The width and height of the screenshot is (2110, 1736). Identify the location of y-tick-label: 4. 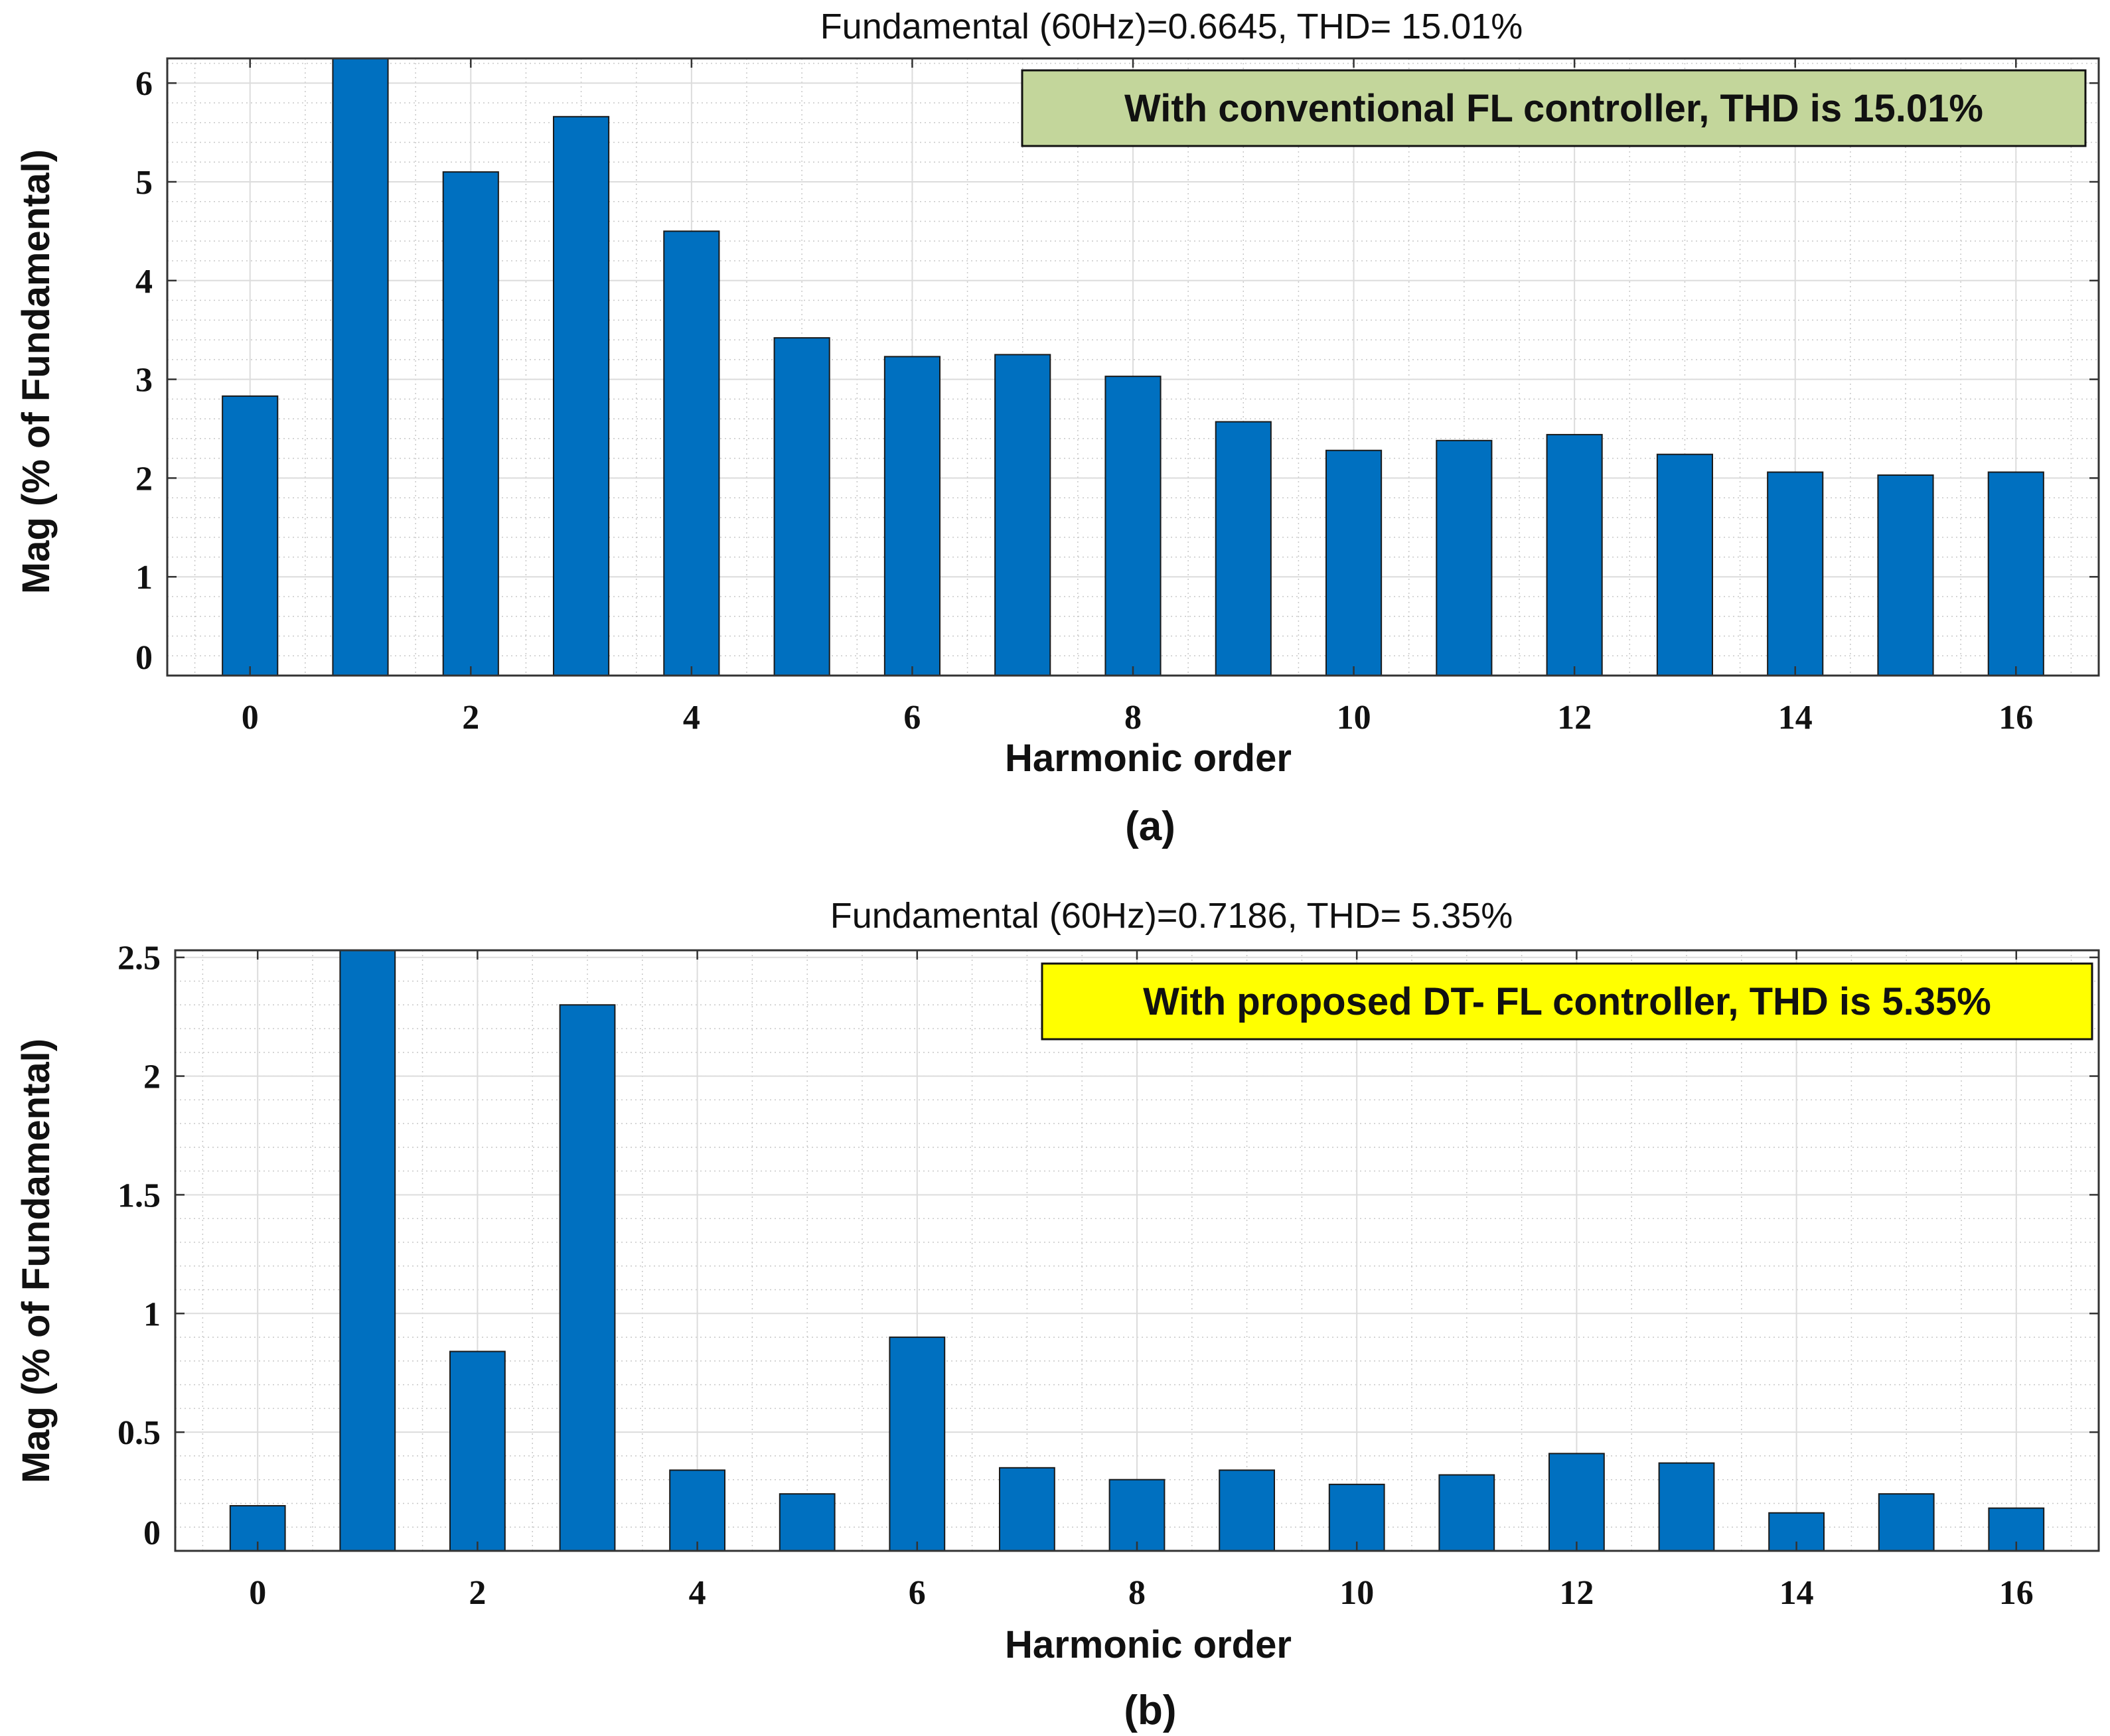
(144, 282).